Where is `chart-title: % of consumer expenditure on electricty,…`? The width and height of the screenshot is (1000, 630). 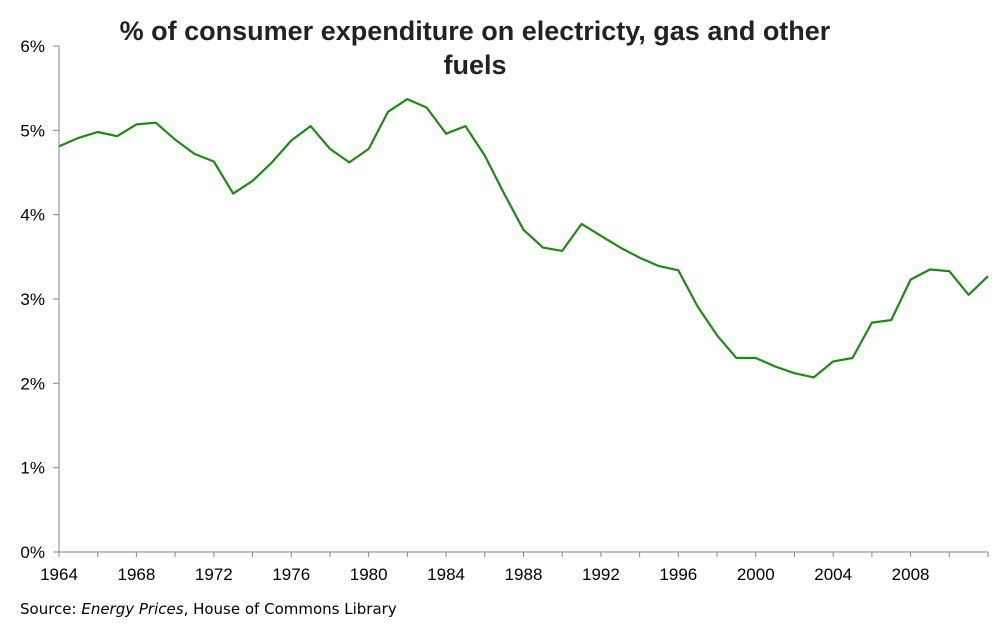 chart-title: % of consumer expenditure on electricty,… is located at coordinates (475, 48).